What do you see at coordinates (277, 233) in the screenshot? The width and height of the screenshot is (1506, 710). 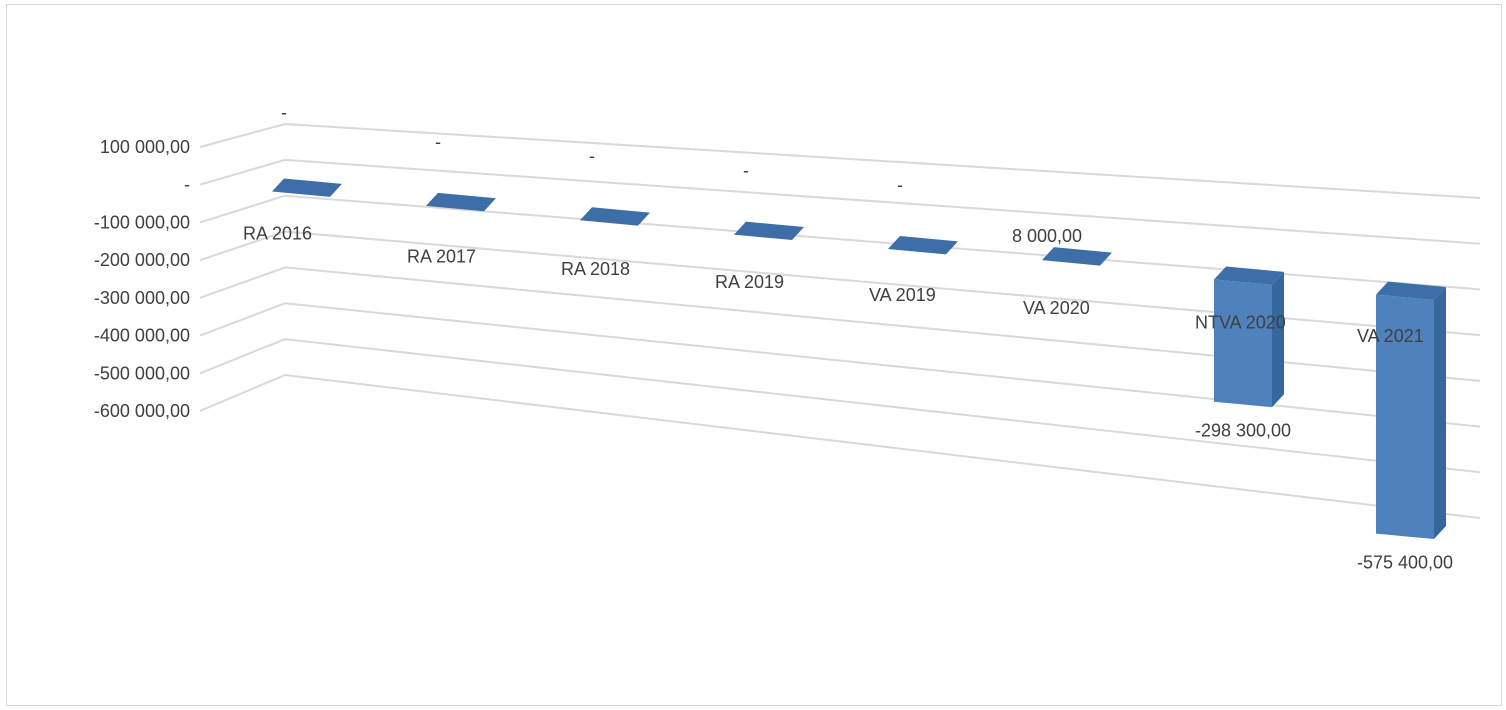 I see `category-label: RA 2016` at bounding box center [277, 233].